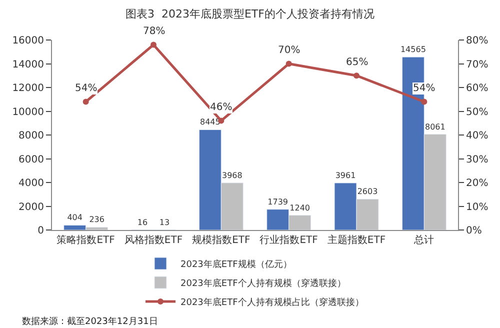 The height and width of the screenshot is (328, 500). Describe the element at coordinates (477, 207) in the screenshot. I see `y2-tick-label: 10%` at that location.